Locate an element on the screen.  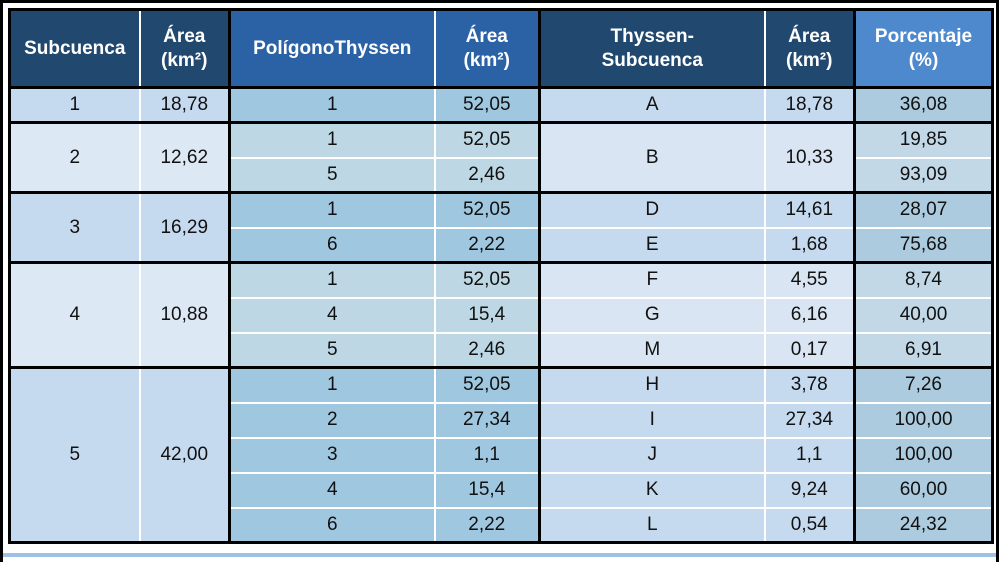
cell-thyssen: M is located at coordinates (652, 350).